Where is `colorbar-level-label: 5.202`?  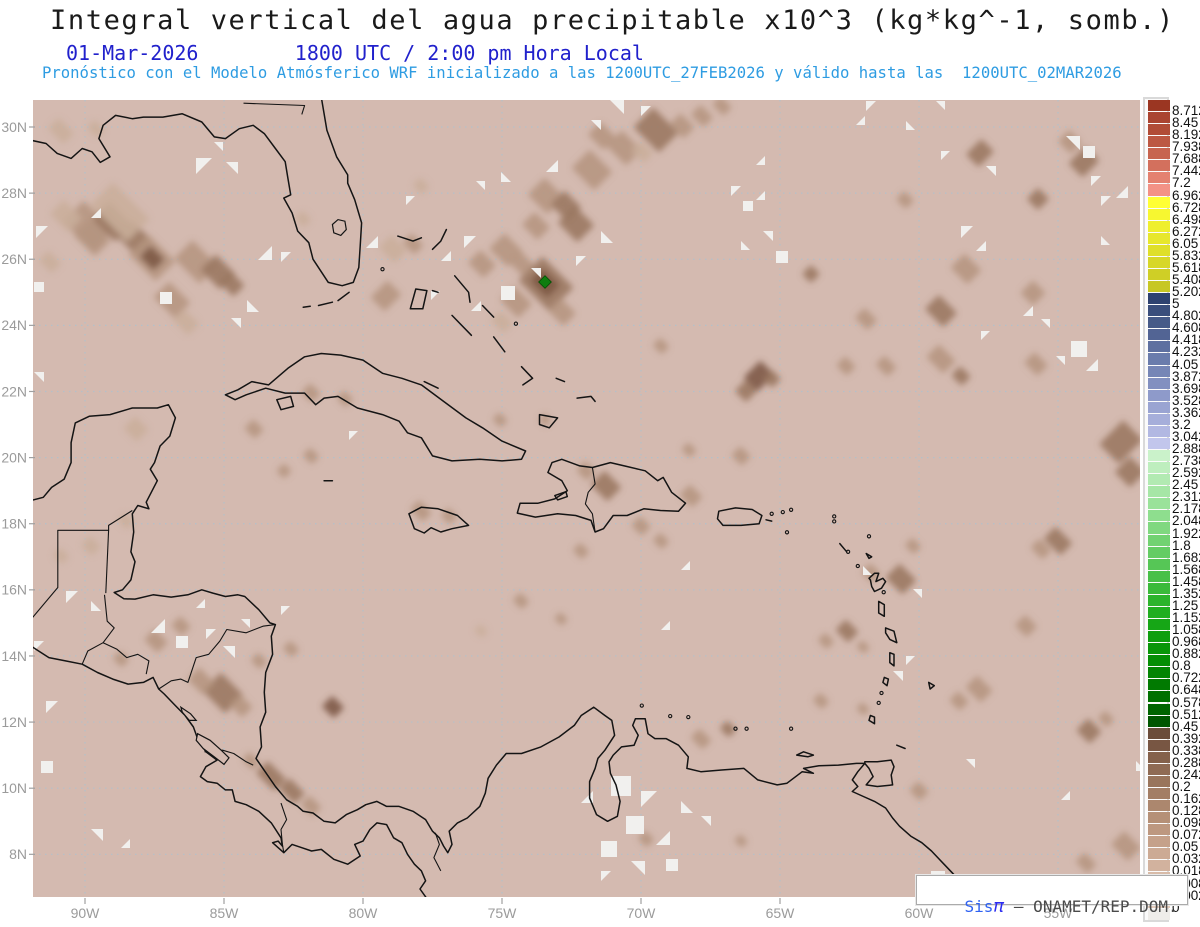
colorbar-level-label: 5.202 is located at coordinates (1186, 292).